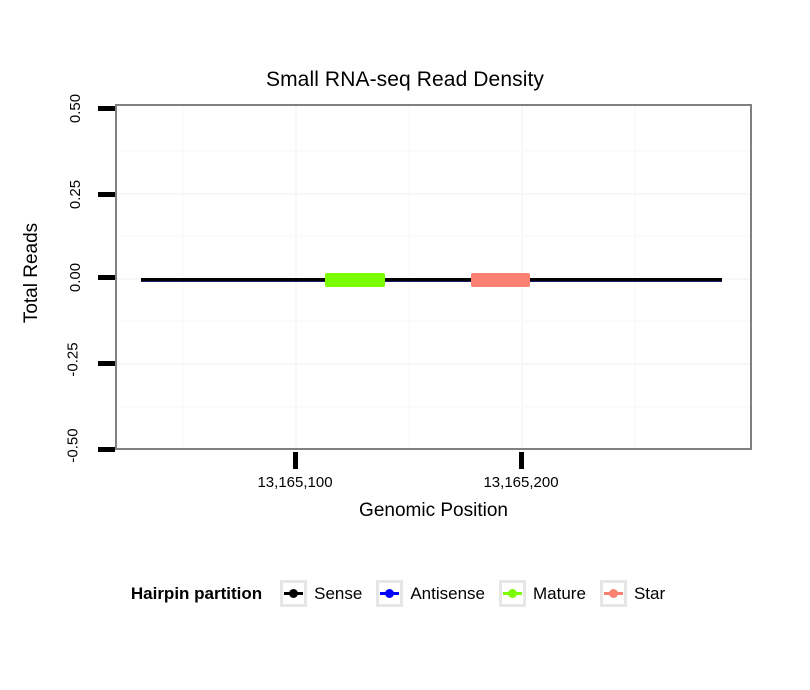 Image resolution: width=810 pixels, height=690 pixels. I want to click on legend-label-mature: Mature, so click(559, 593).